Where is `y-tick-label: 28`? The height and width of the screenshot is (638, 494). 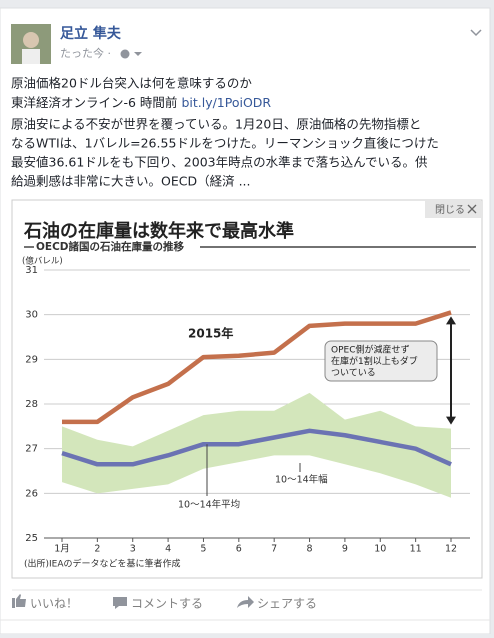
y-tick-label: 28 is located at coordinates (31, 404).